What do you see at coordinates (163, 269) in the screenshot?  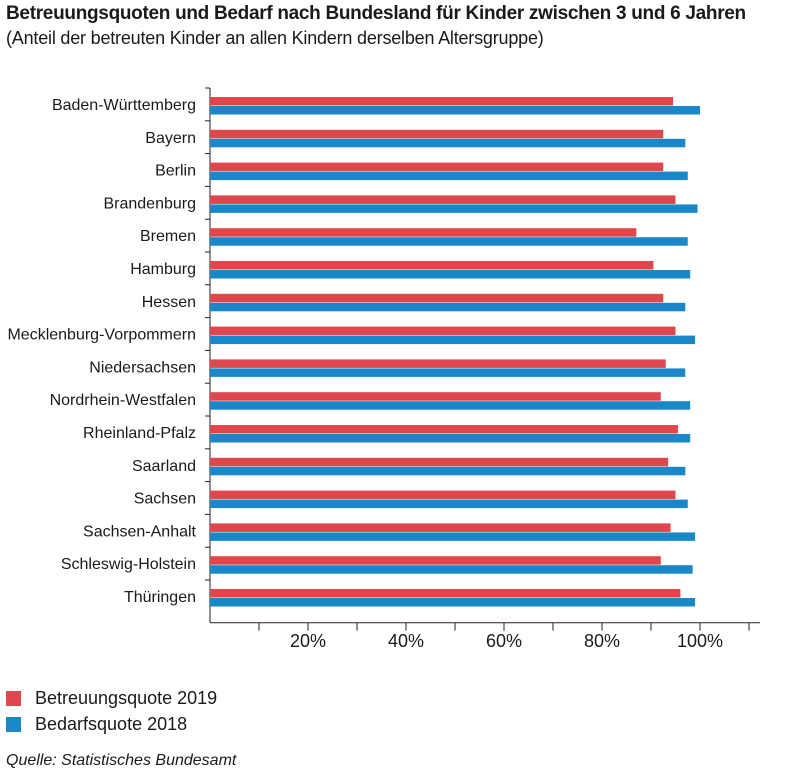 I see `category-label: Hamburg` at bounding box center [163, 269].